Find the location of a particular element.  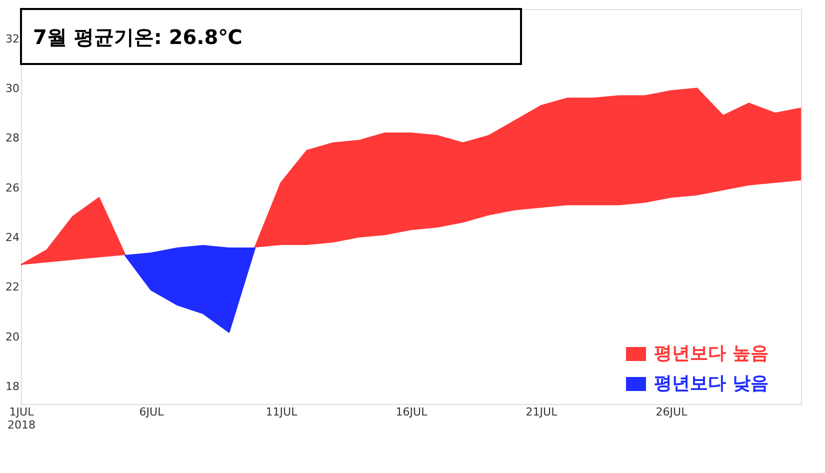

x-tick-label: 21JUL is located at coordinates (542, 412).